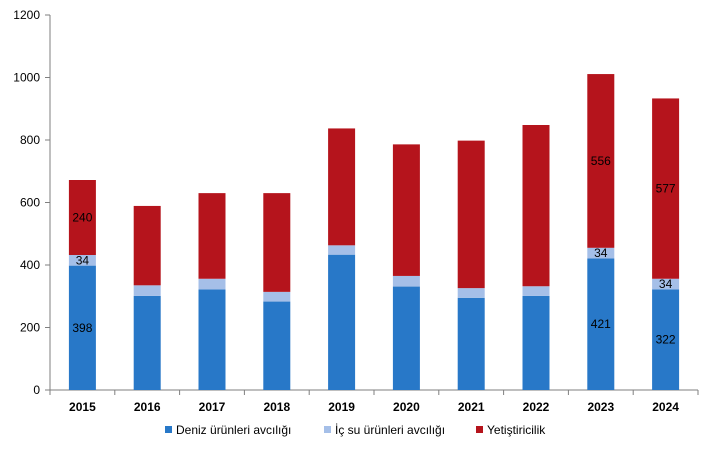  I want to click on y-tick-label: 600, so click(30, 203).